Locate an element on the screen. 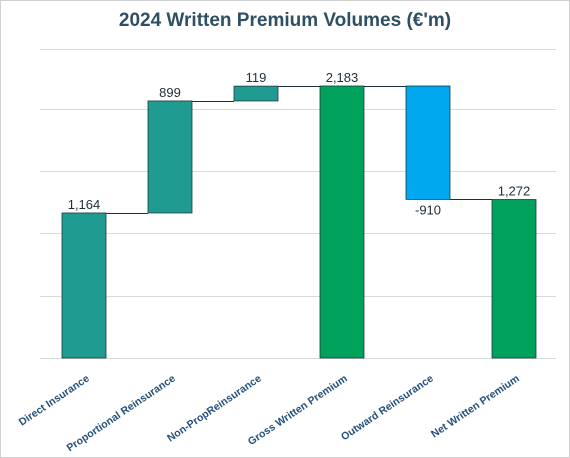 The height and width of the screenshot is (458, 570). data-label: 1,164 is located at coordinates (84, 204).